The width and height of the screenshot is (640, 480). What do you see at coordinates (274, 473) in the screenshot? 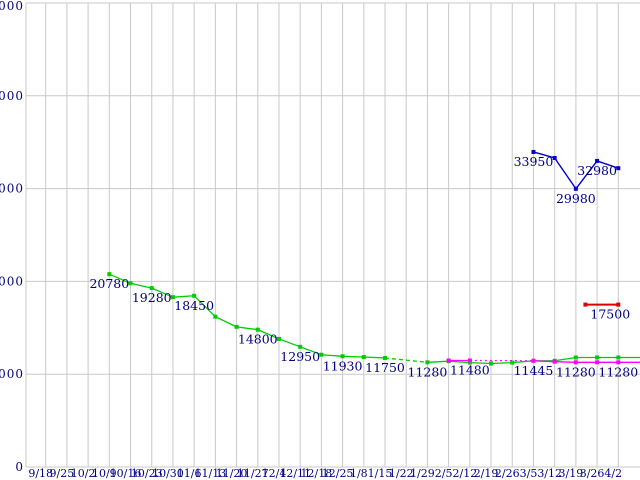
I see `x-axis-tick-label: 12/4` at bounding box center [274, 473].